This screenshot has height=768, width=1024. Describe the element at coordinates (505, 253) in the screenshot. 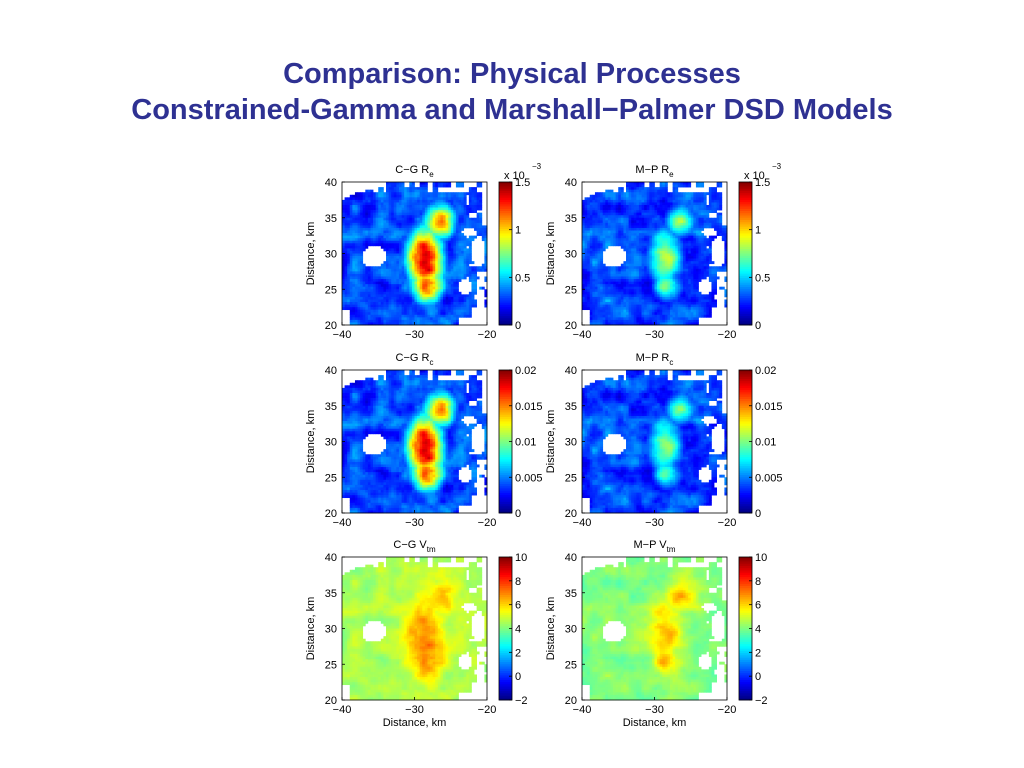

I see `colorbar-frame` at that location.